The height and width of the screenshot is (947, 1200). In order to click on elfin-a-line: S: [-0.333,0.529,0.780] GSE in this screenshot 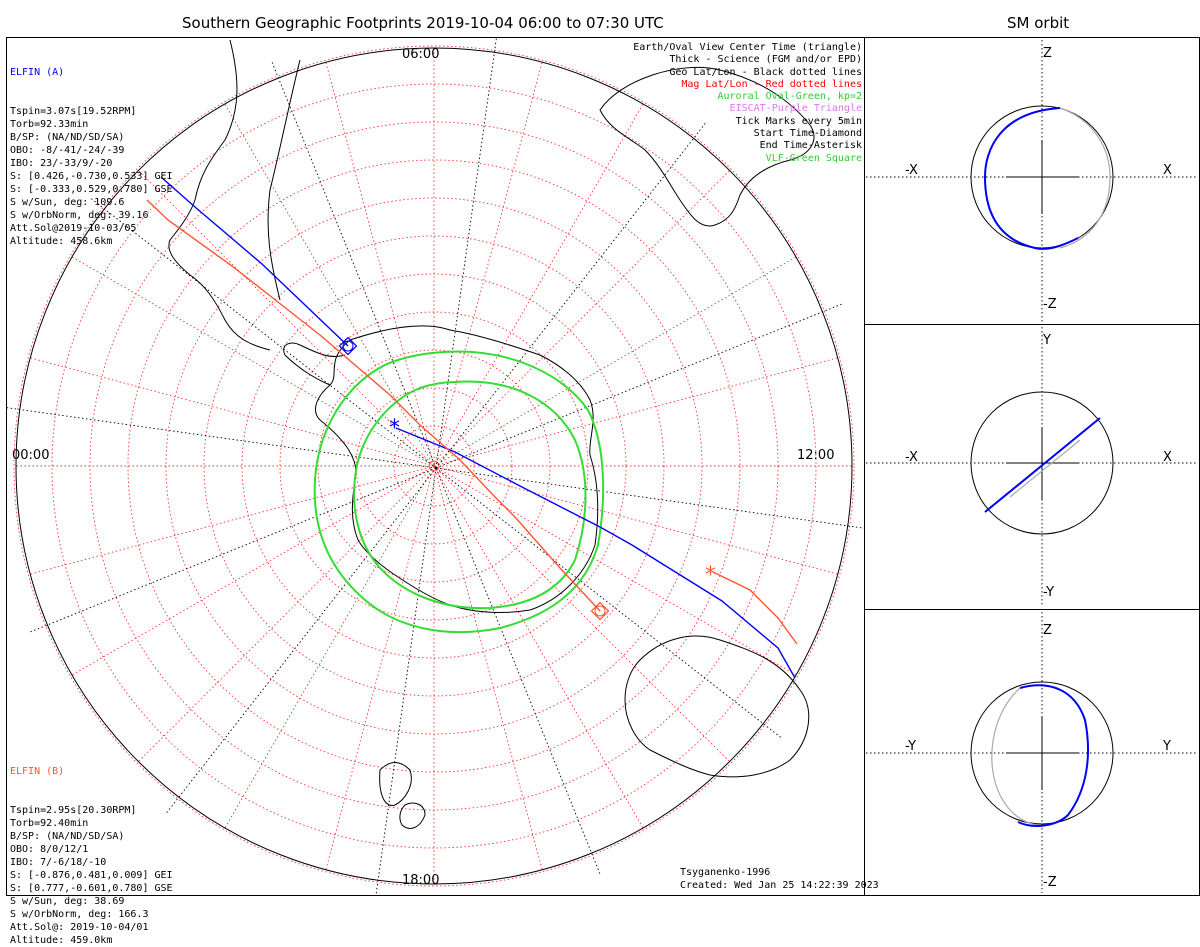, I will do `click(91, 189)`.